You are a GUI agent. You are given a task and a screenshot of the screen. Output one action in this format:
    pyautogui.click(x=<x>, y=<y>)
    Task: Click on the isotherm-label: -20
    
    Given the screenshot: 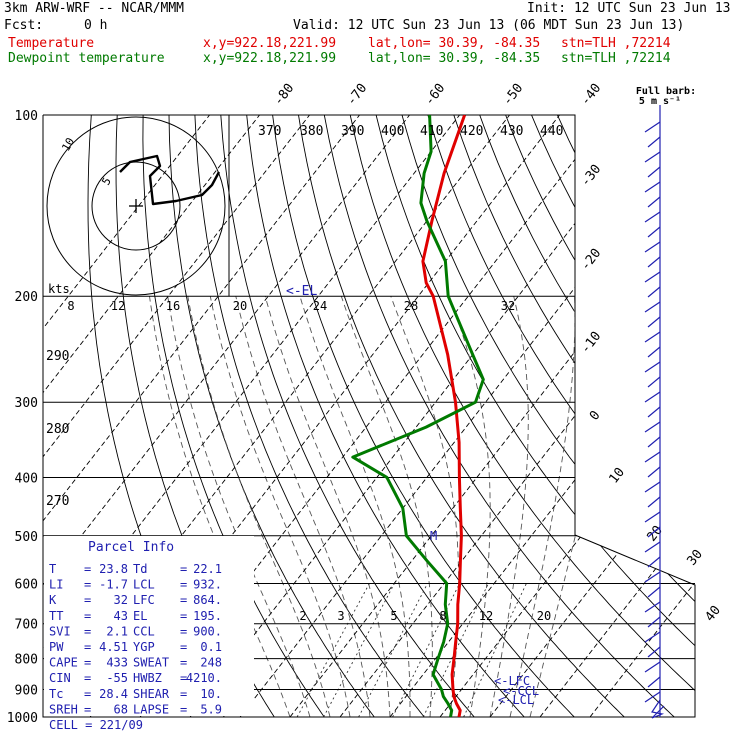 What is the action you would take?
    pyautogui.click(x=591, y=260)
    